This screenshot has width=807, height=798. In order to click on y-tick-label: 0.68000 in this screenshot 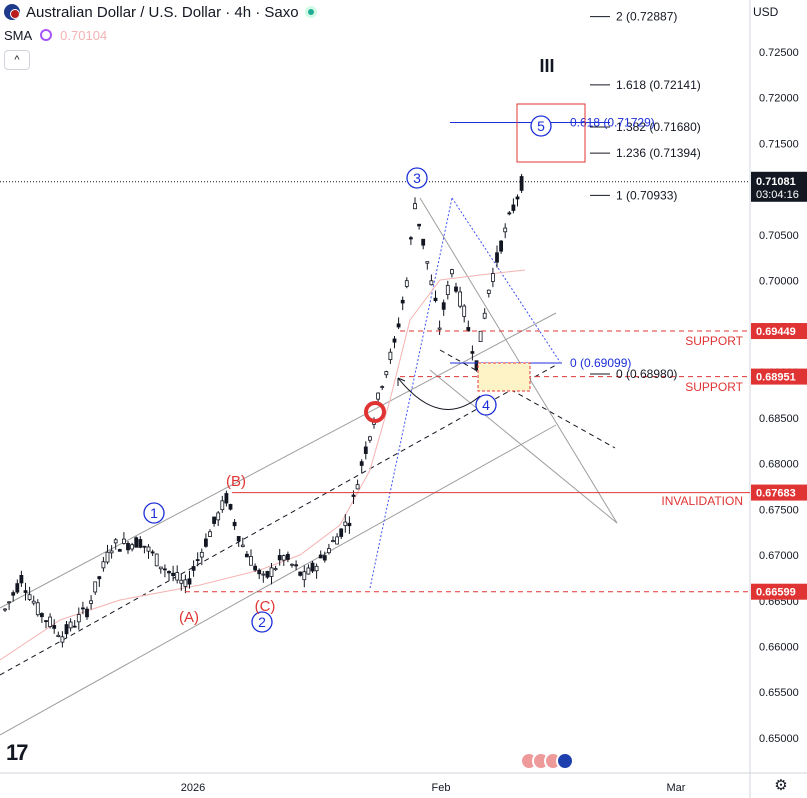, I will do `click(779, 465)`.